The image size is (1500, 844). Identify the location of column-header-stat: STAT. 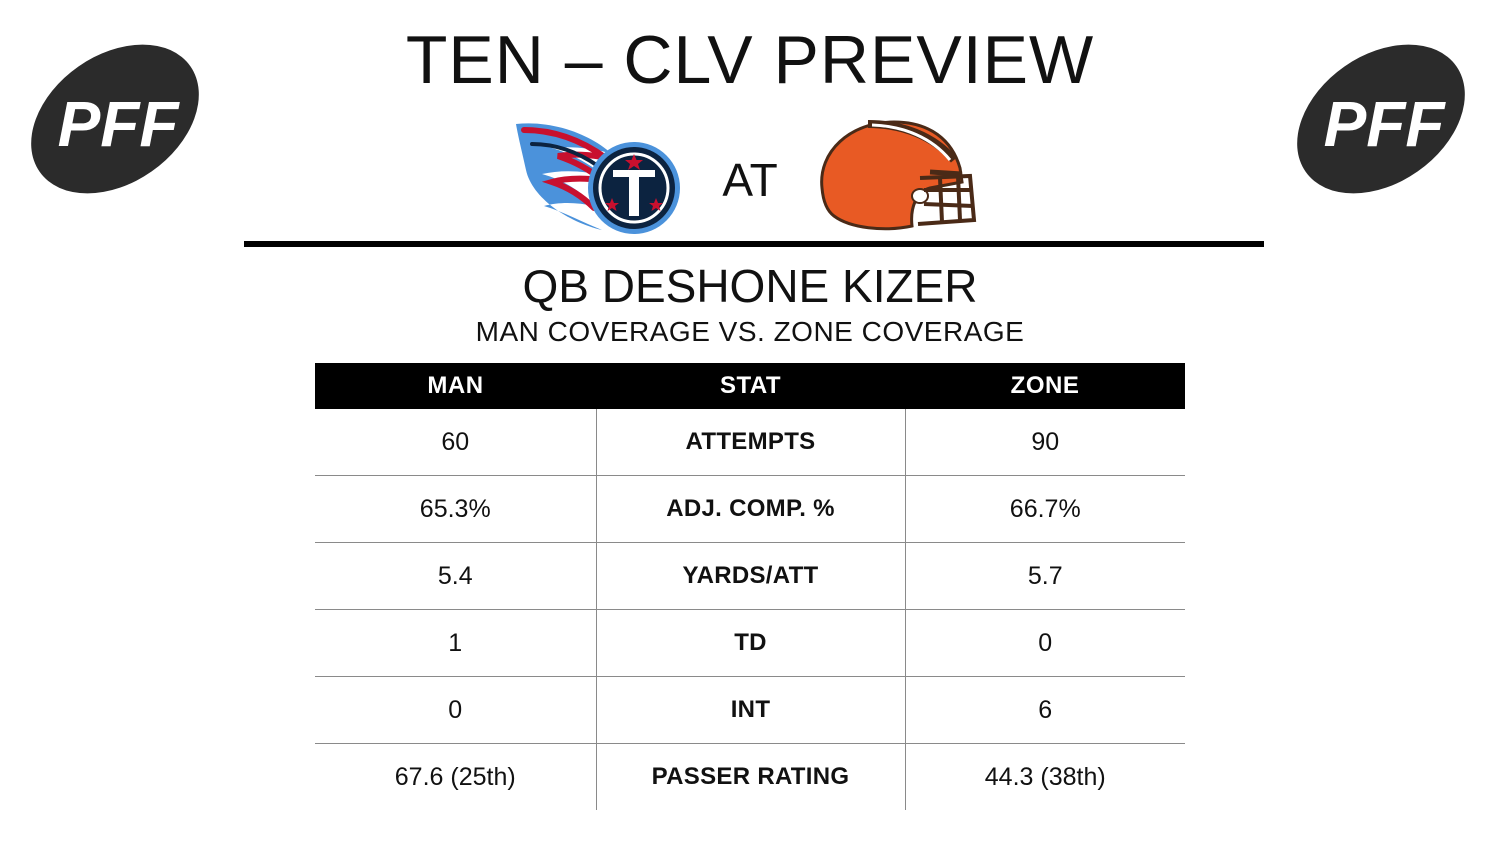
(750, 386).